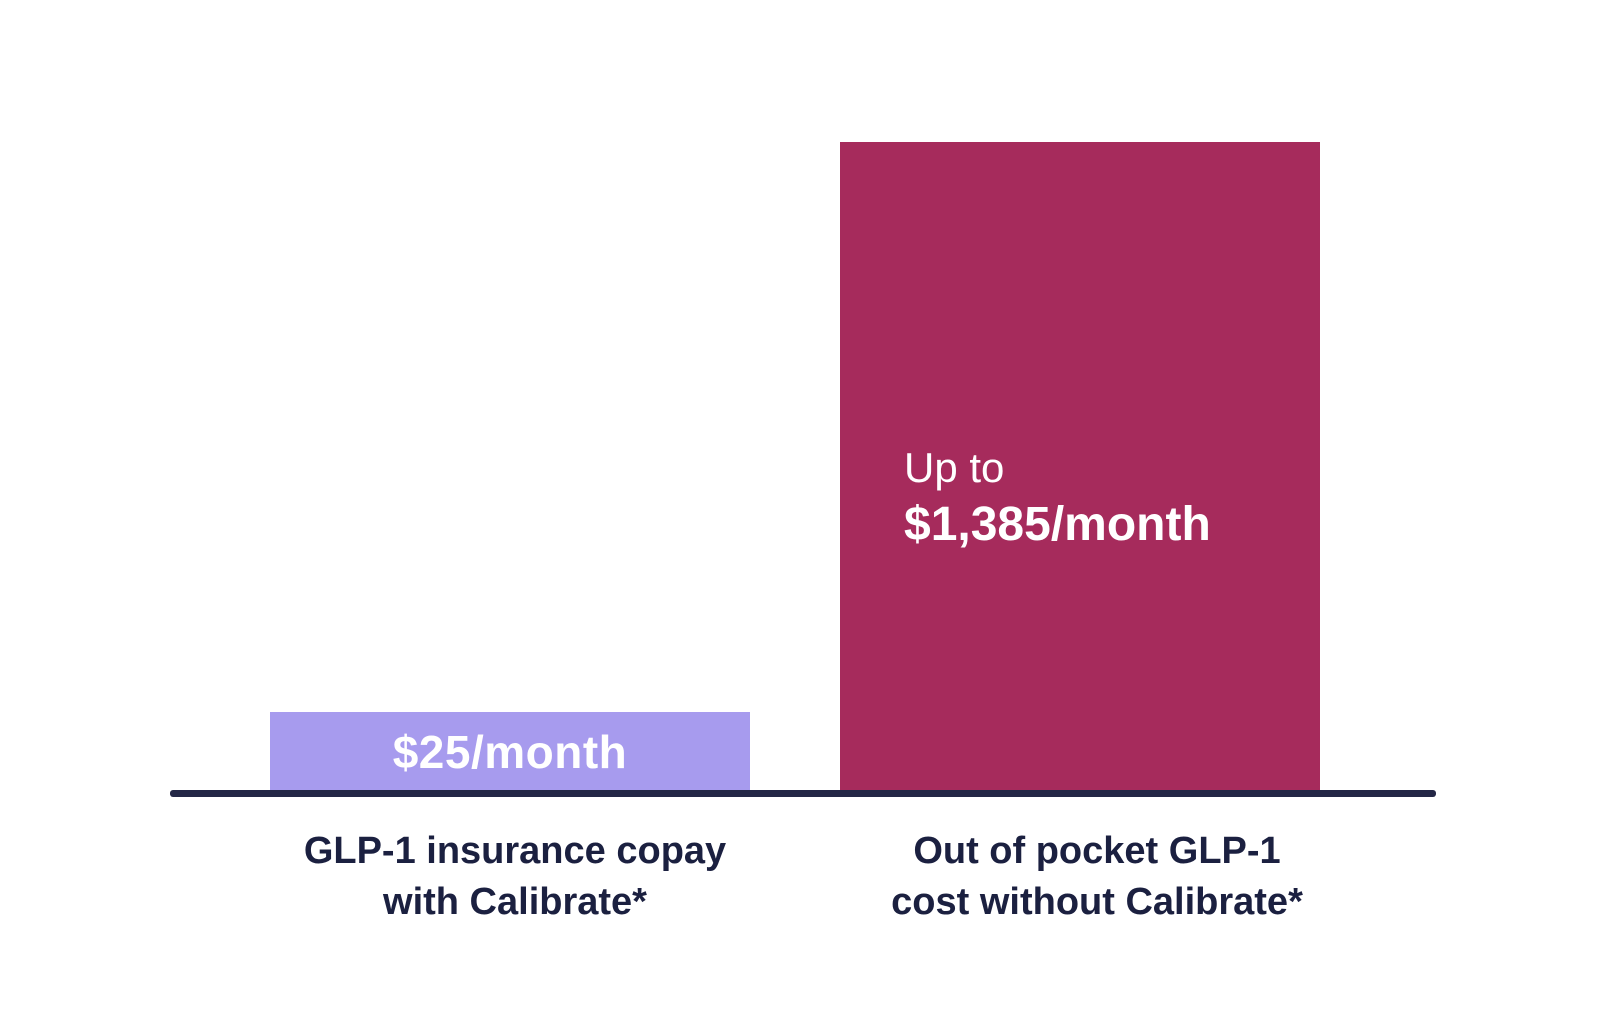 Image resolution: width=1600 pixels, height=1017 pixels. I want to click on category-label-line: GLP-1 insurance copay, so click(515, 851).